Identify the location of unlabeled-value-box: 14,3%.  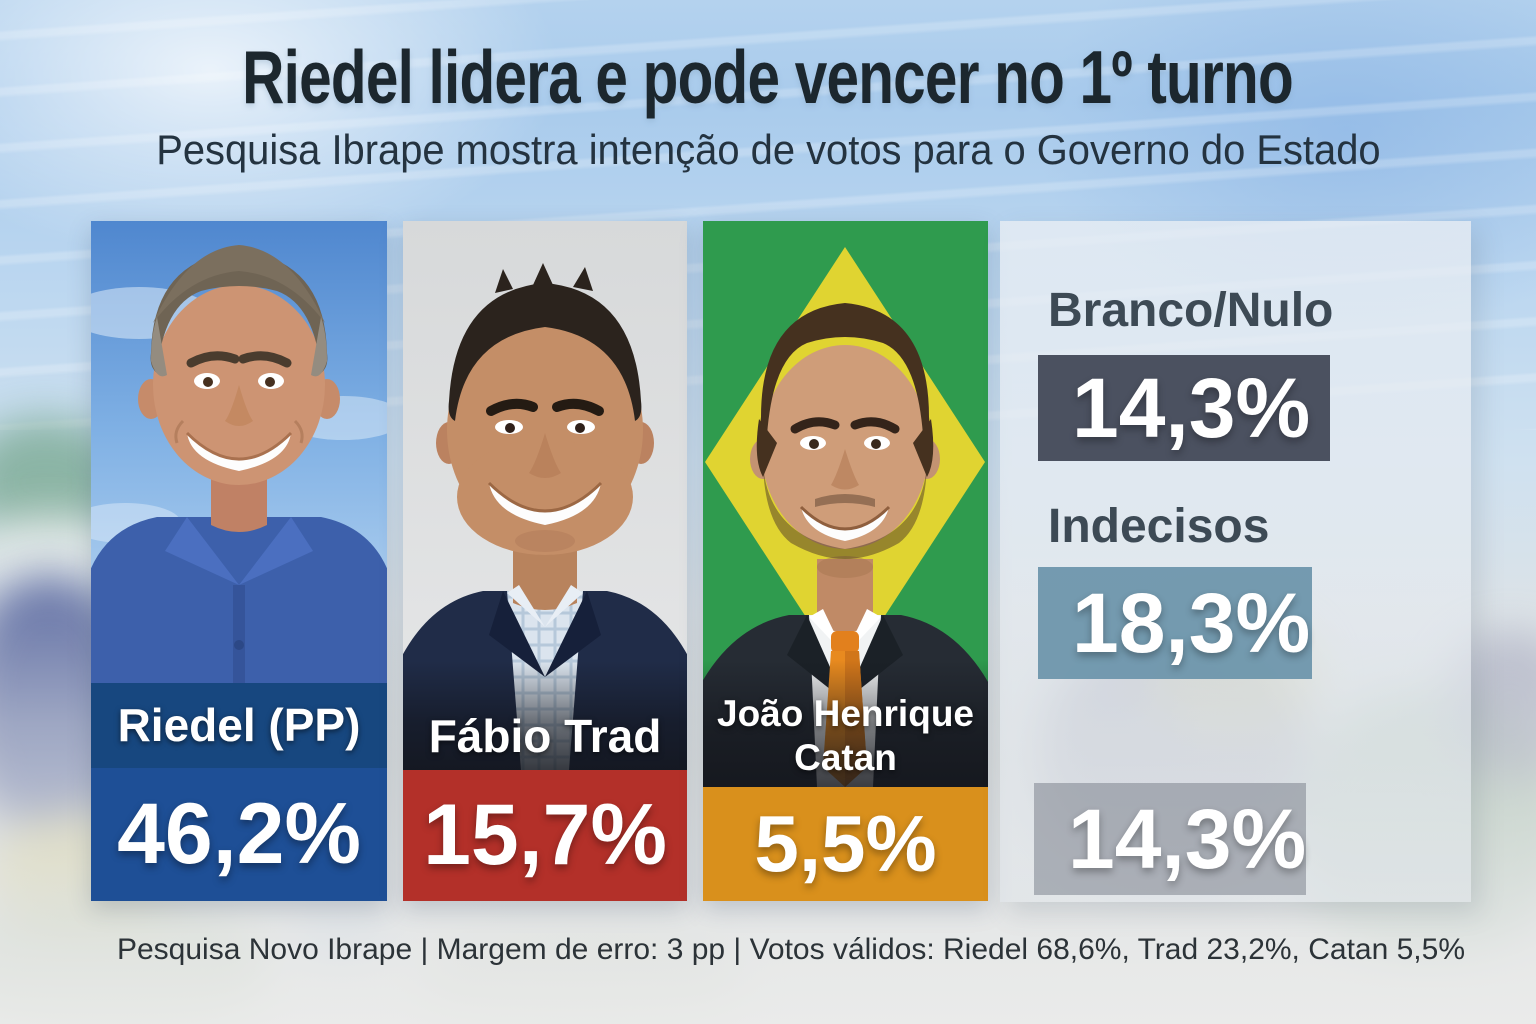
(1170, 839).